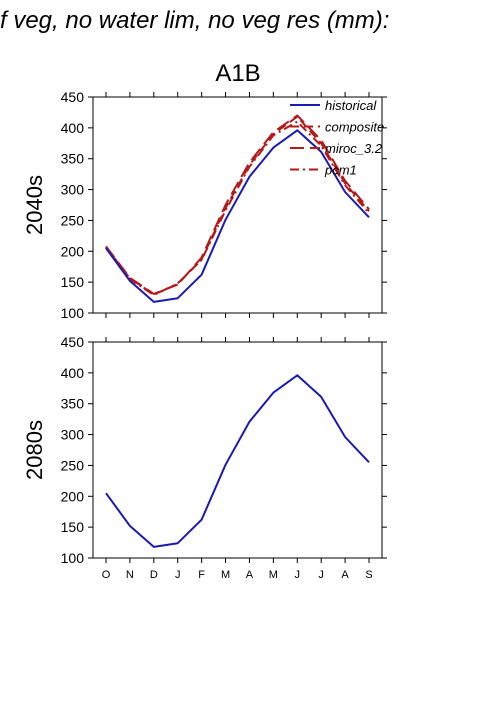 The image size is (501, 709). What do you see at coordinates (368, 575) in the screenshot?
I see `x-tick-label: S` at bounding box center [368, 575].